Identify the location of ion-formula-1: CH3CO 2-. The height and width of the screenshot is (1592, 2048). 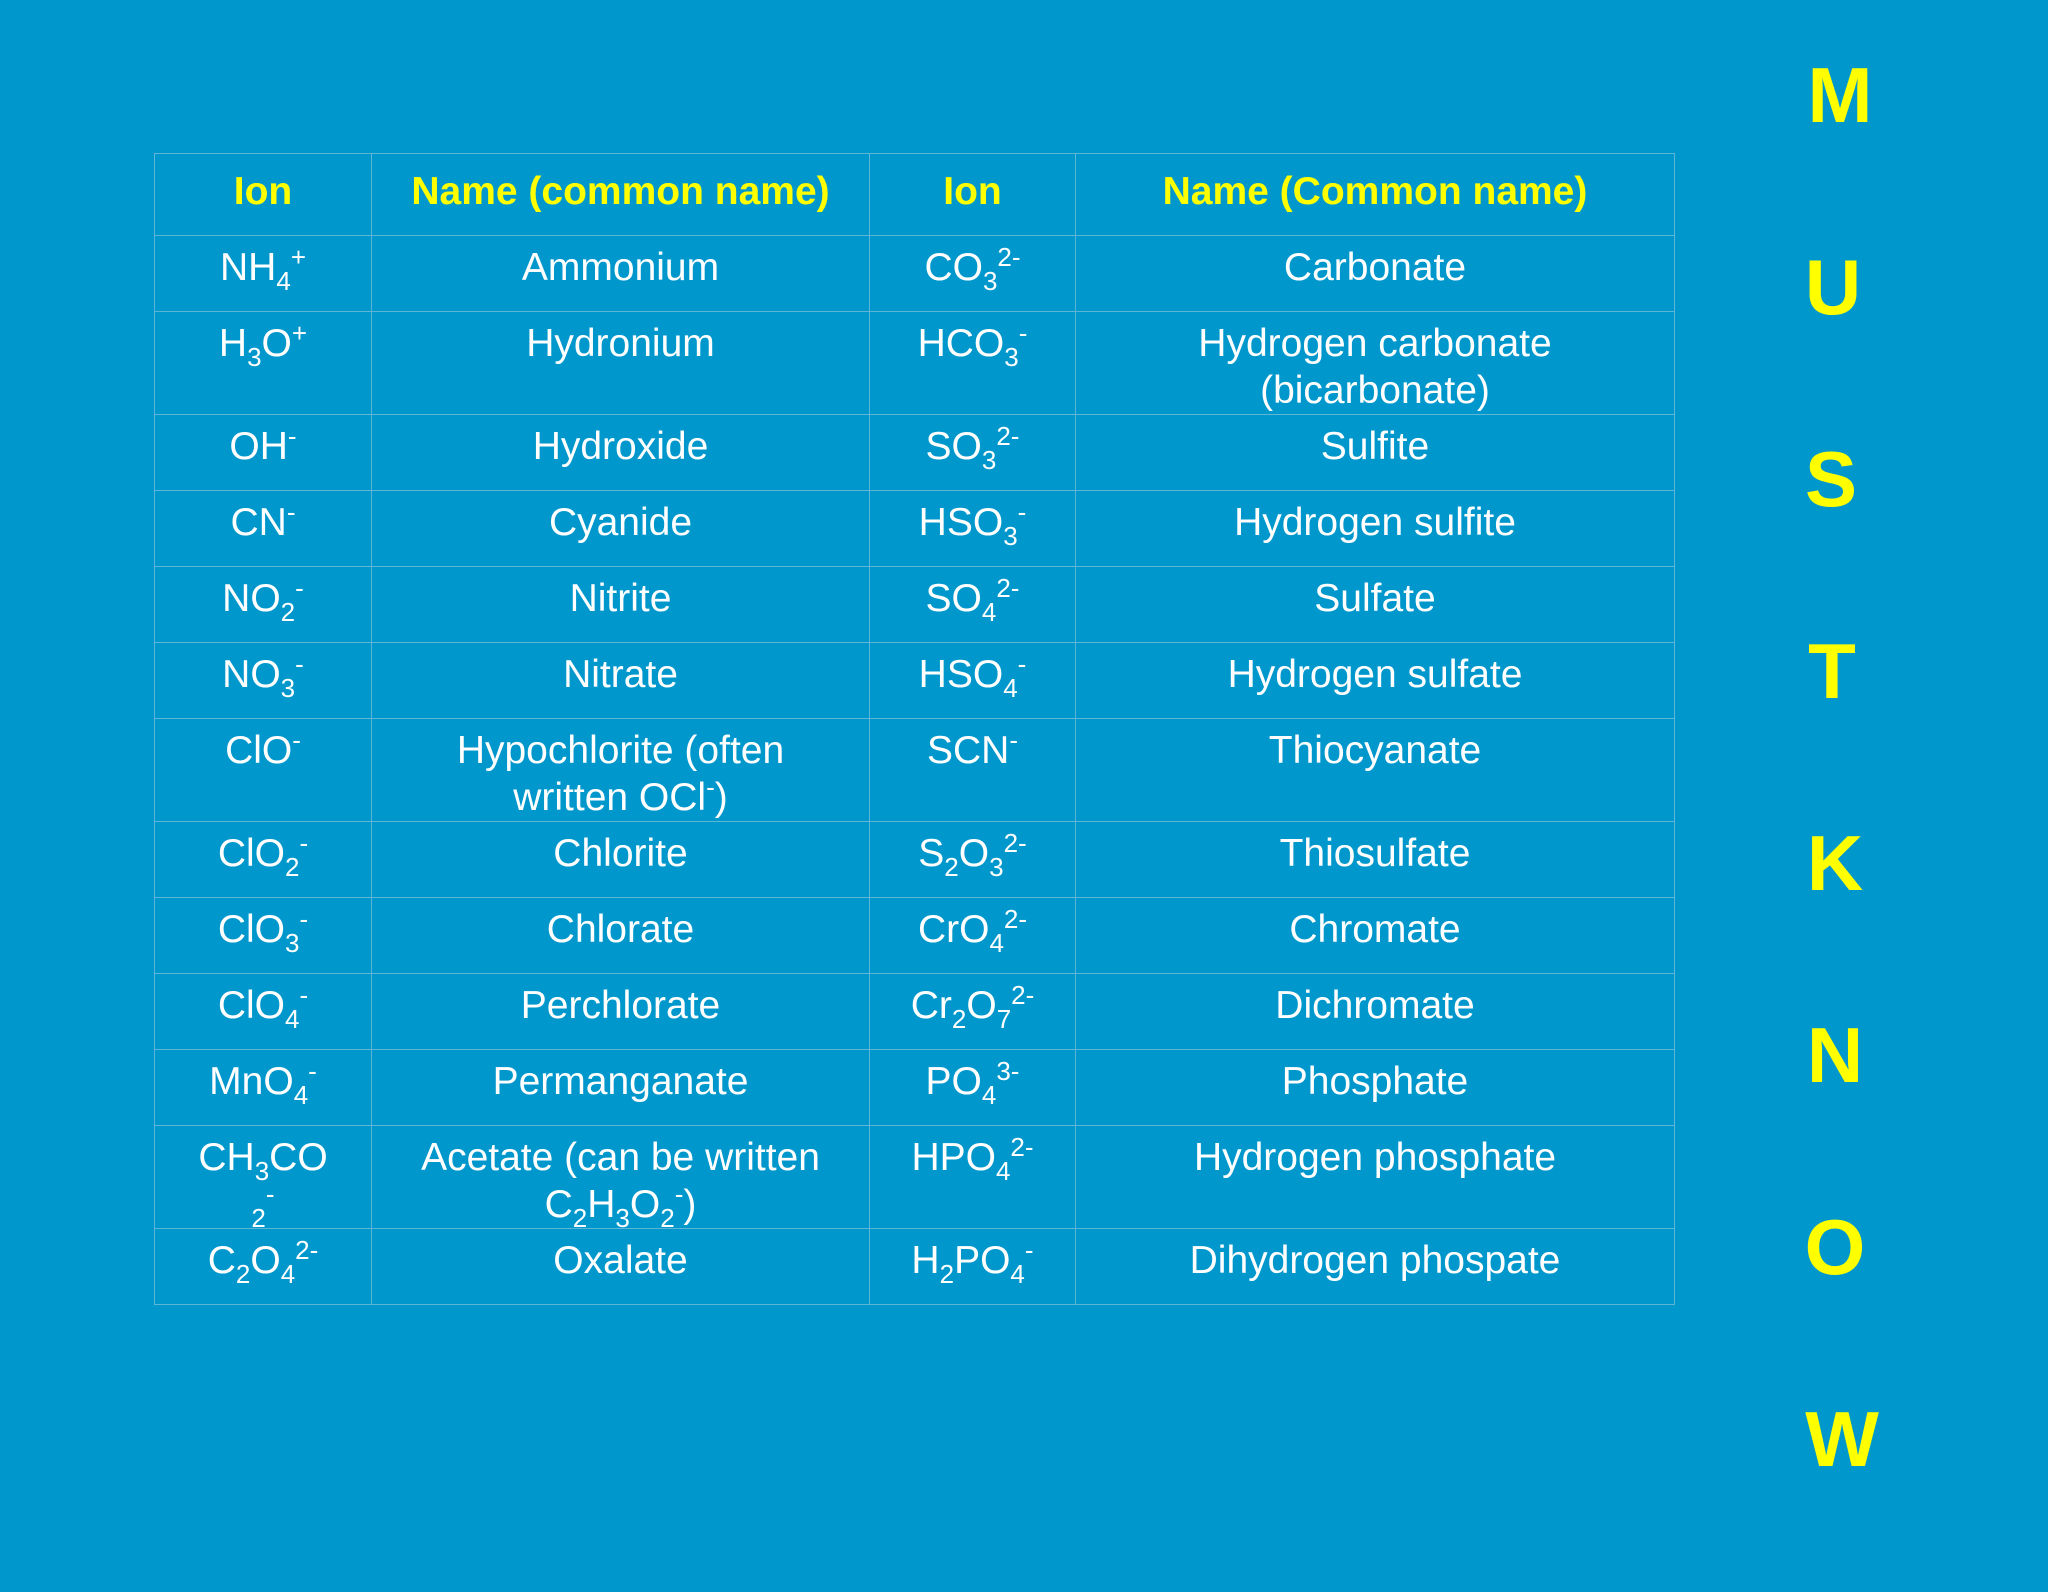
(263, 1177).